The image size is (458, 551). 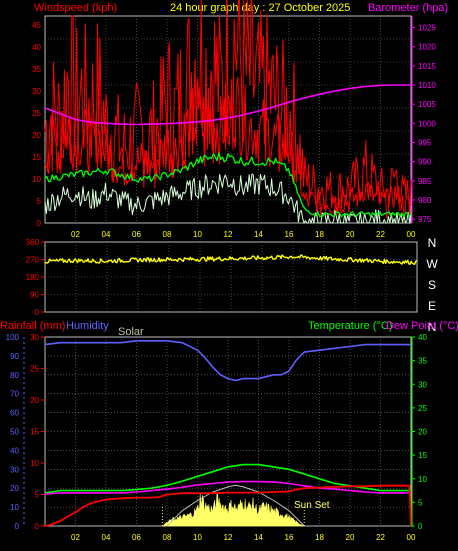 What do you see at coordinates (136, 537) in the screenshot?
I see `temperature-x-tick-label: 06` at bounding box center [136, 537].